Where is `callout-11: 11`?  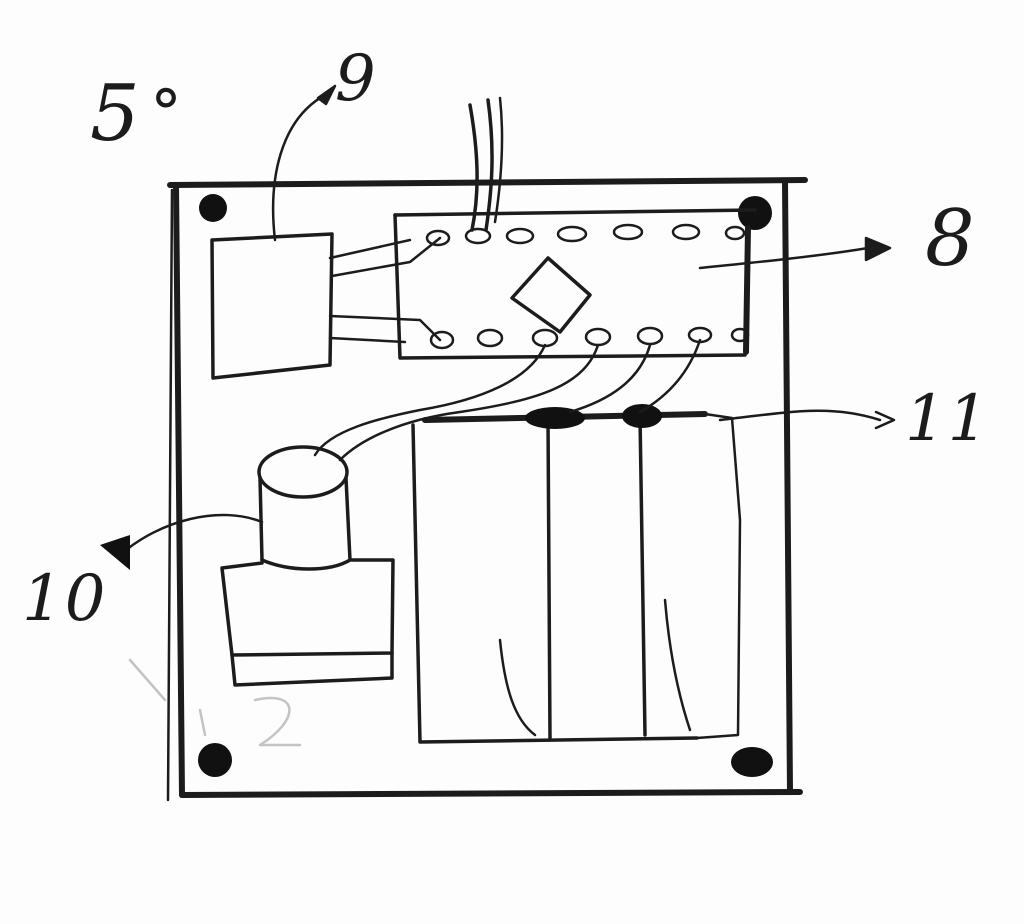 callout-11: 11 is located at coordinates (947, 419).